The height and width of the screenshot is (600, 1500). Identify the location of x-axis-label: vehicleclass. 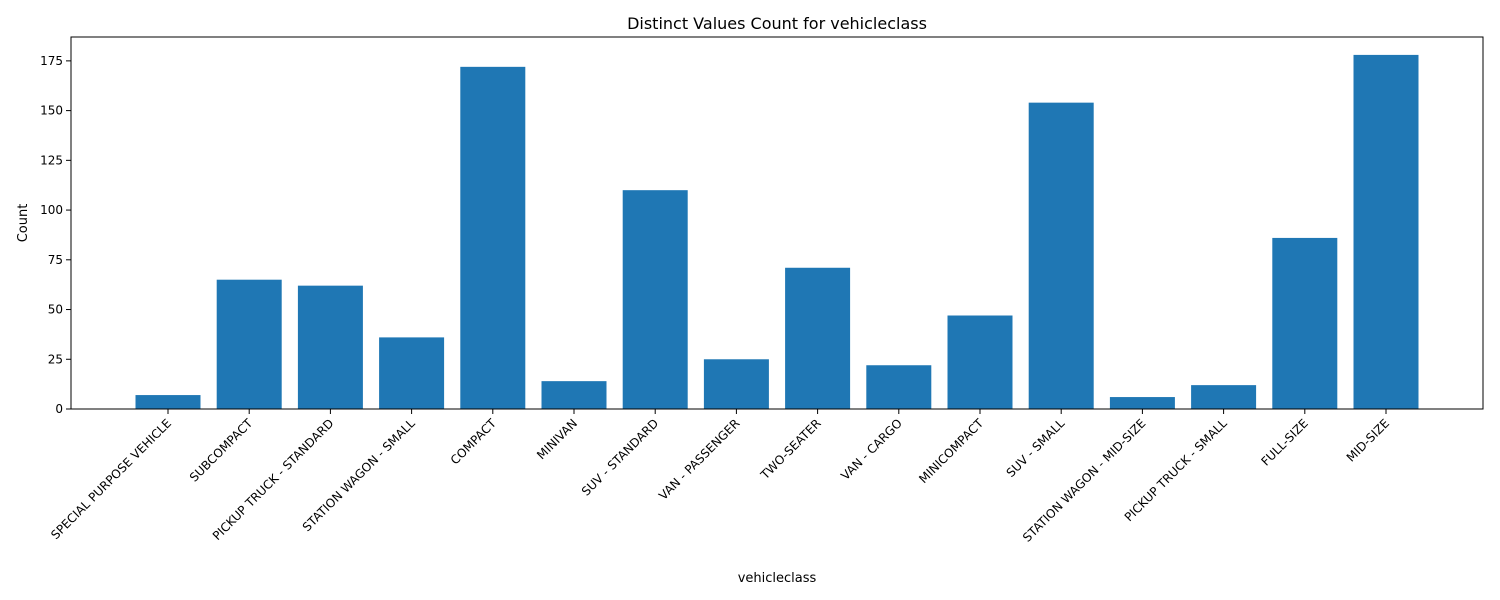
(777, 578).